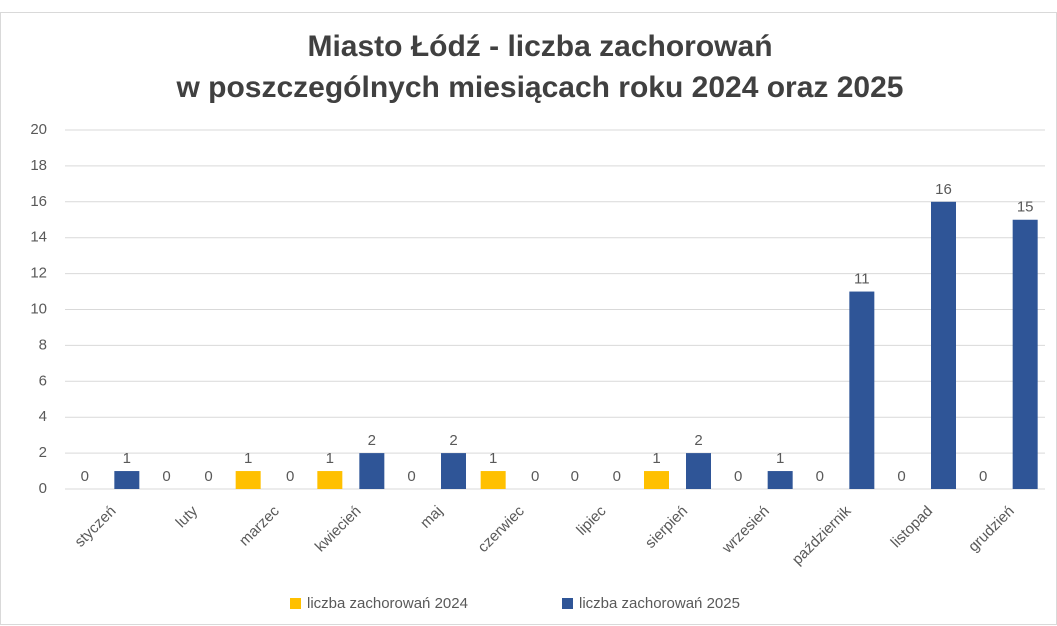 The image size is (1057, 626). Describe the element at coordinates (659, 603) in the screenshot. I see `legend-label: liczba zachorowań 2025` at that location.